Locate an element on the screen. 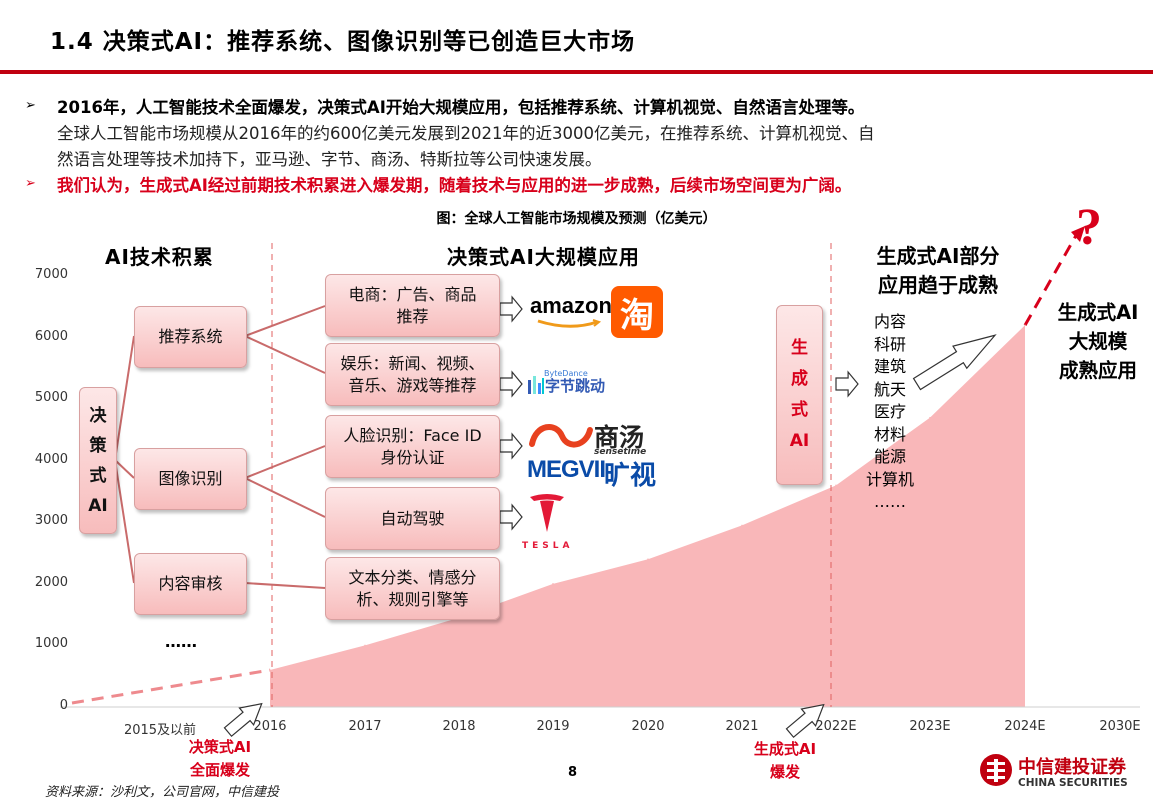 The height and width of the screenshot is (805, 1153). box-line: 电商：广告、商品 is located at coordinates (412, 294).